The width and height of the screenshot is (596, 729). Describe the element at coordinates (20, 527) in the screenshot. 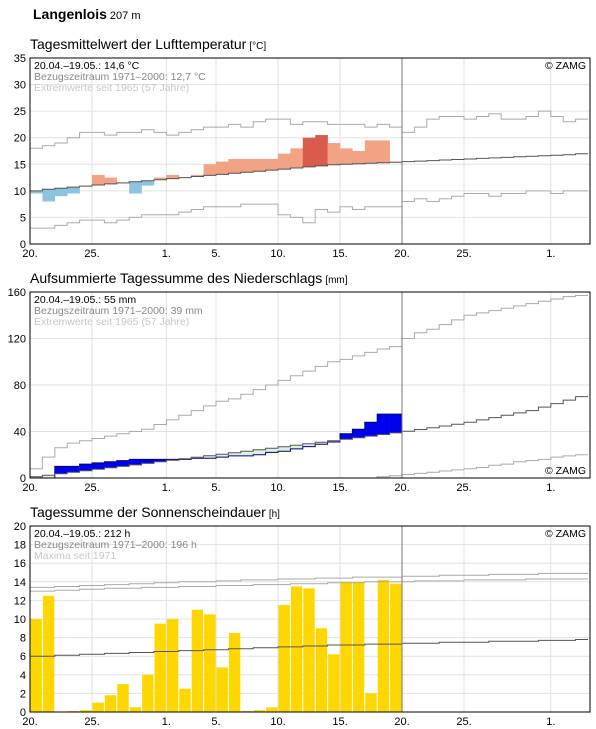

I see `y-tick-label: 20` at that location.